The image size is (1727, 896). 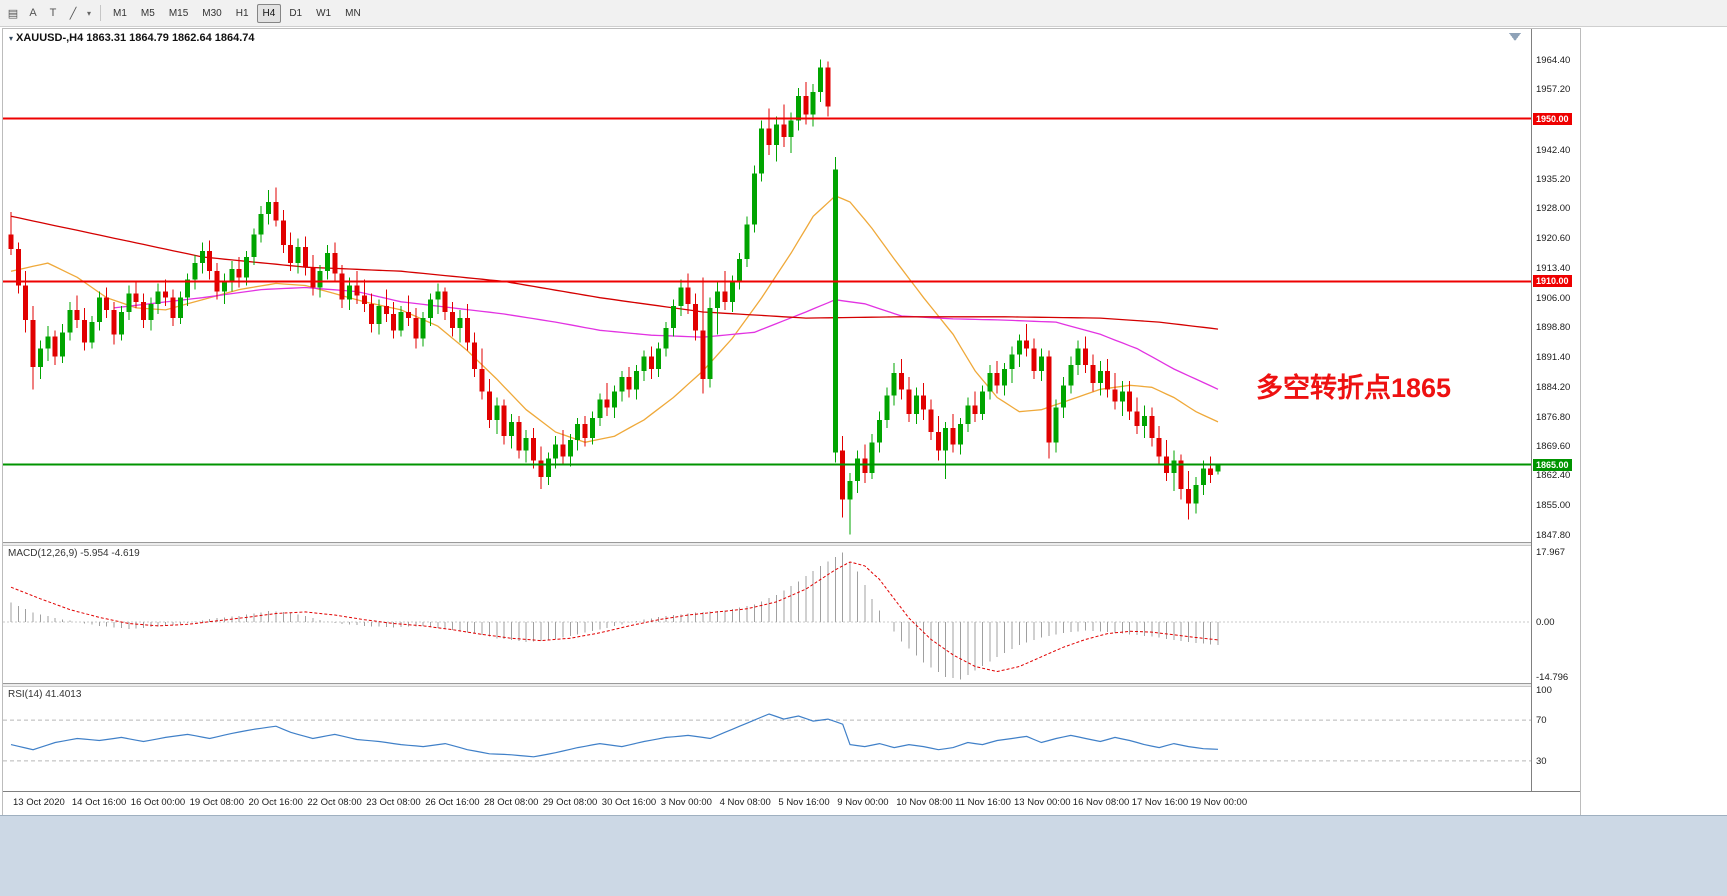 I want to click on timeframe-m1-button: M1, so click(x=120, y=13).